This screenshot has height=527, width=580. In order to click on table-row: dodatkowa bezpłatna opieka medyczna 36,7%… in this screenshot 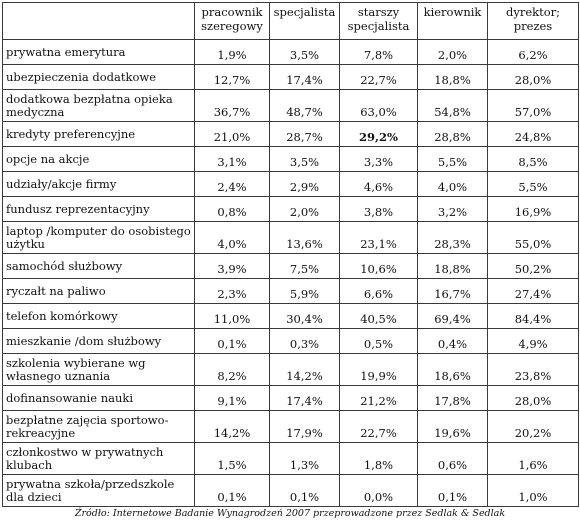, I will do `click(290, 105)`.